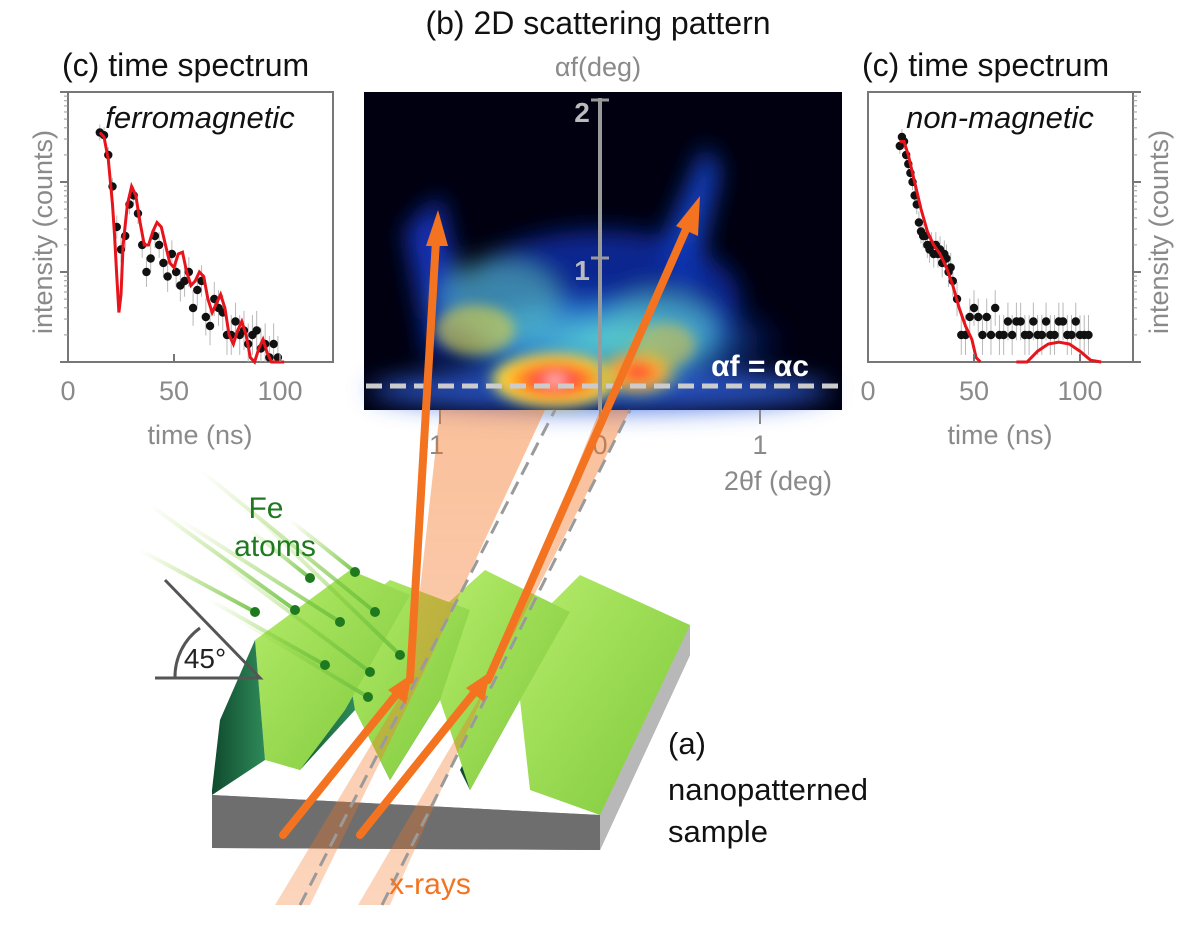 This screenshot has width=1196, height=930. Describe the element at coordinates (437, 228) in the screenshot. I see `scattered-arrowhead-left` at that location.